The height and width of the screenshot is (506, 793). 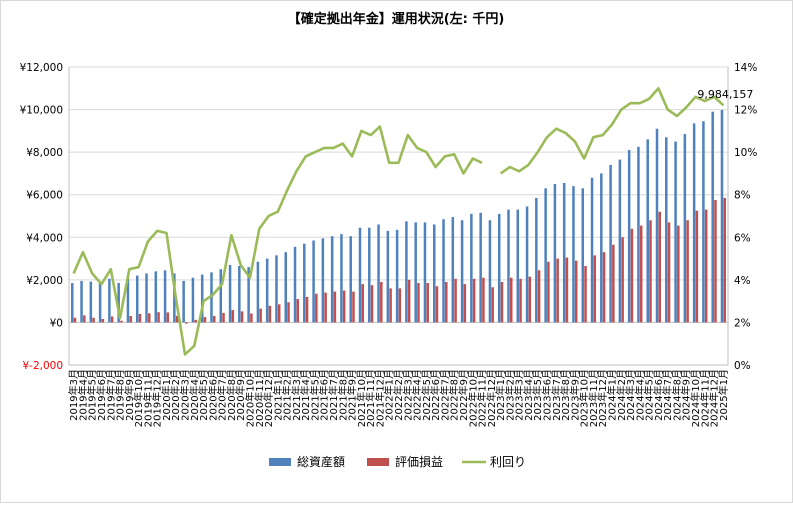 What do you see at coordinates (42, 366) in the screenshot?
I see `y-left-tick-label: ¥-2,000` at bounding box center [42, 366].